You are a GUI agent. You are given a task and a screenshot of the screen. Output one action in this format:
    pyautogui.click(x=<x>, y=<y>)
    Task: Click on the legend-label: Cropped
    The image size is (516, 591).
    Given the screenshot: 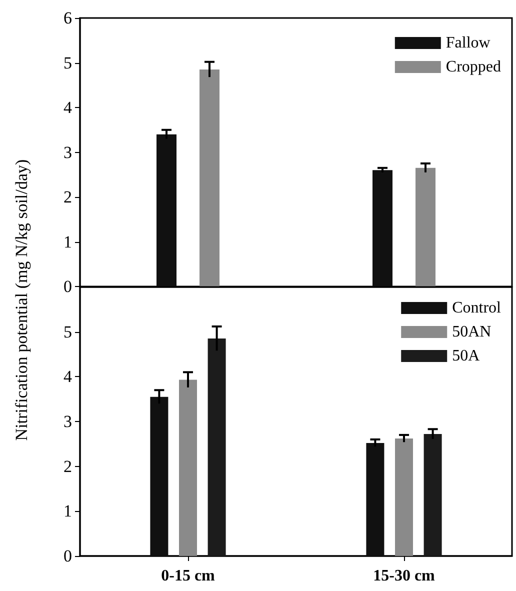 What is the action you would take?
    pyautogui.click(x=474, y=67)
    